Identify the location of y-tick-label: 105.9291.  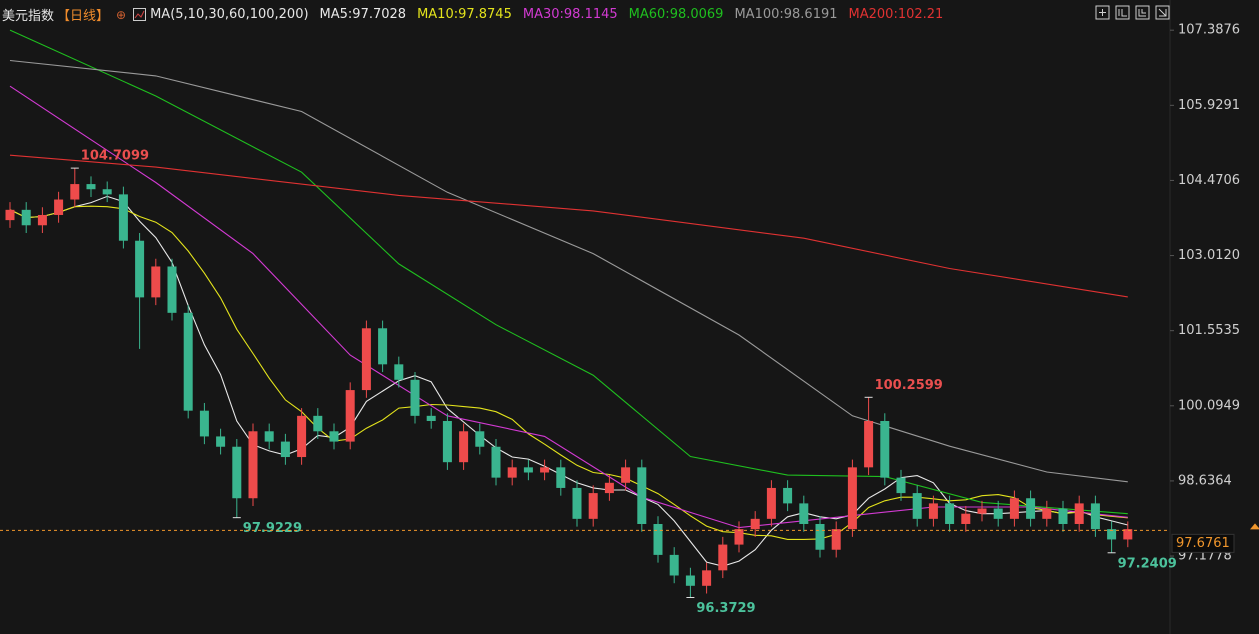
(1209, 105).